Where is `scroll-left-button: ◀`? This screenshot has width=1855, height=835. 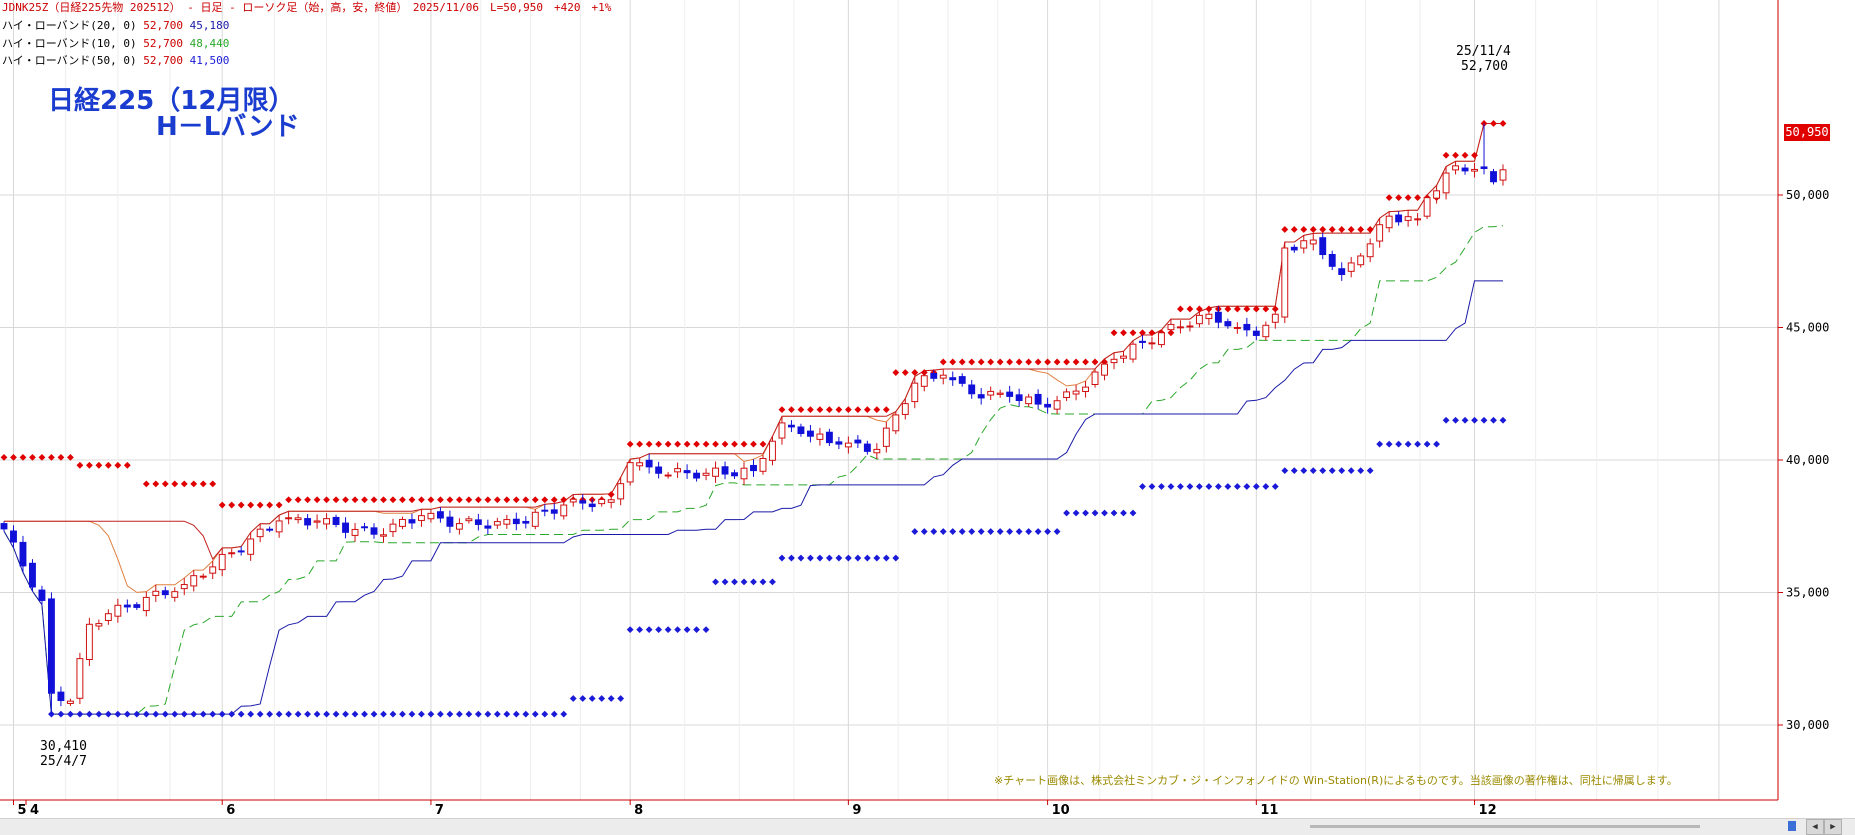 scroll-left-button: ◀ is located at coordinates (1815, 827).